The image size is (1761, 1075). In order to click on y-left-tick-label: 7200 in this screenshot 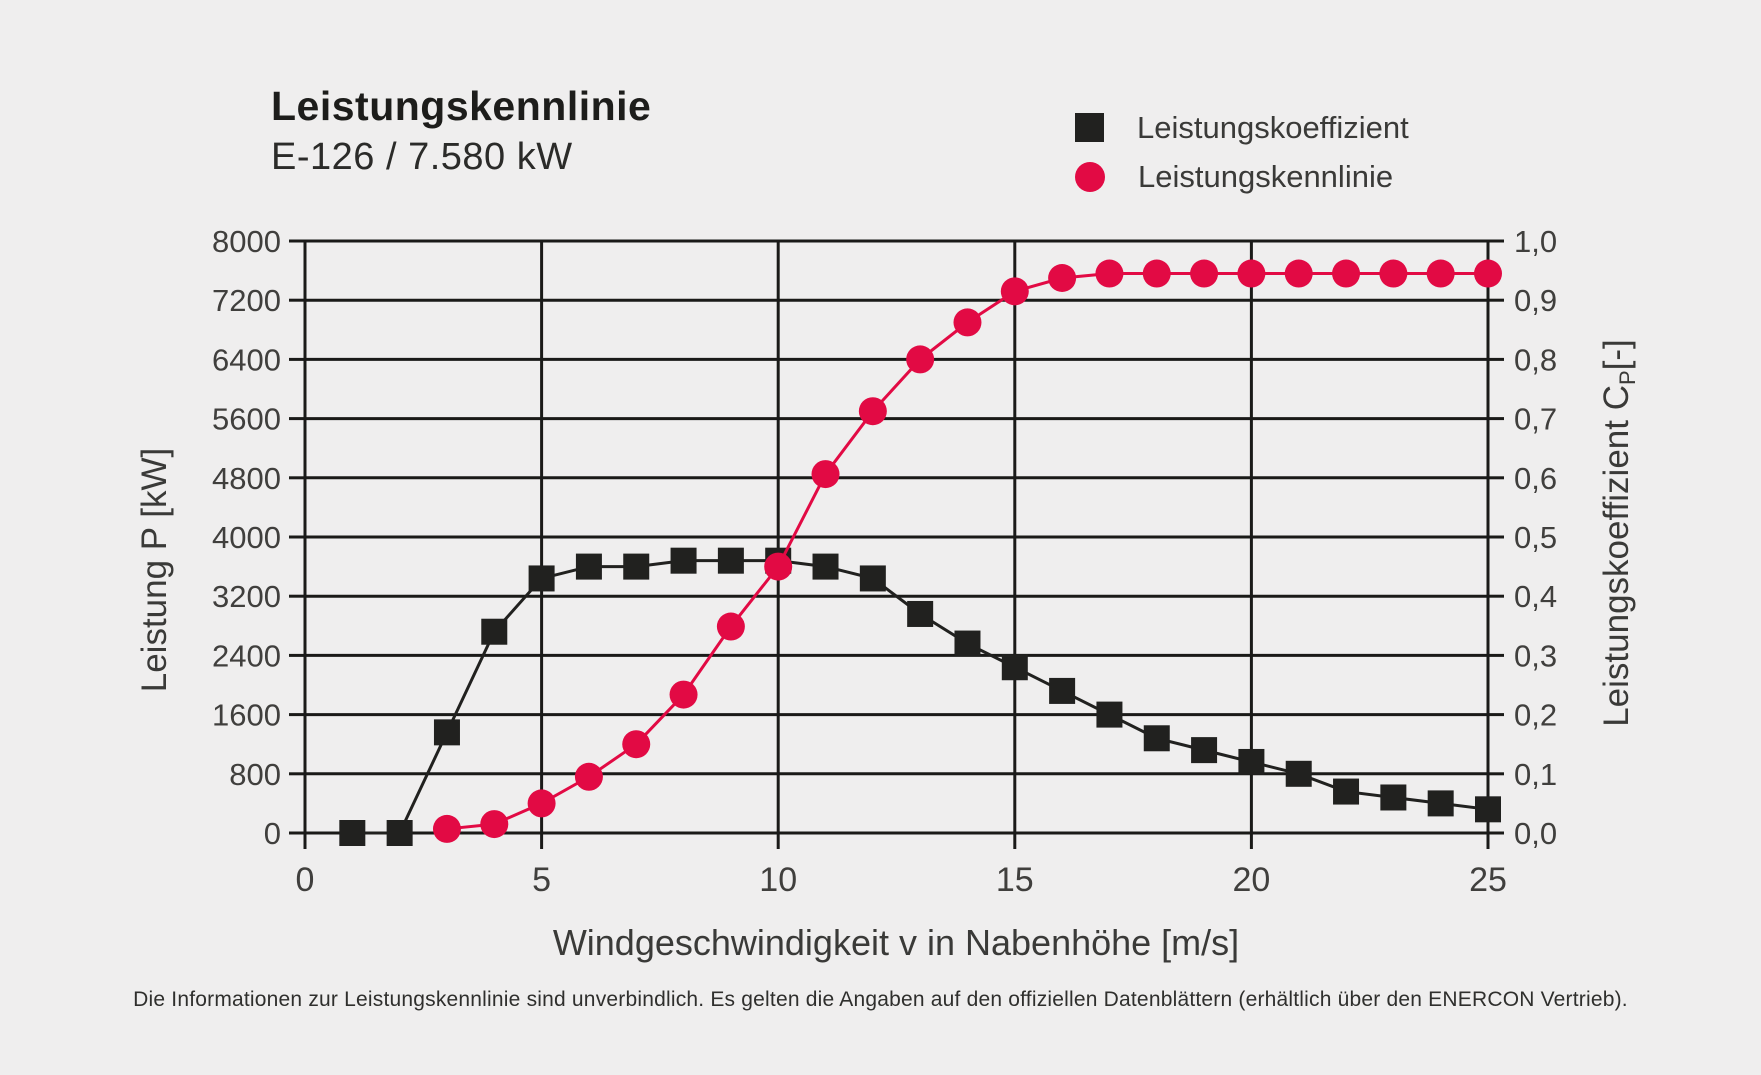, I will do `click(246, 300)`.